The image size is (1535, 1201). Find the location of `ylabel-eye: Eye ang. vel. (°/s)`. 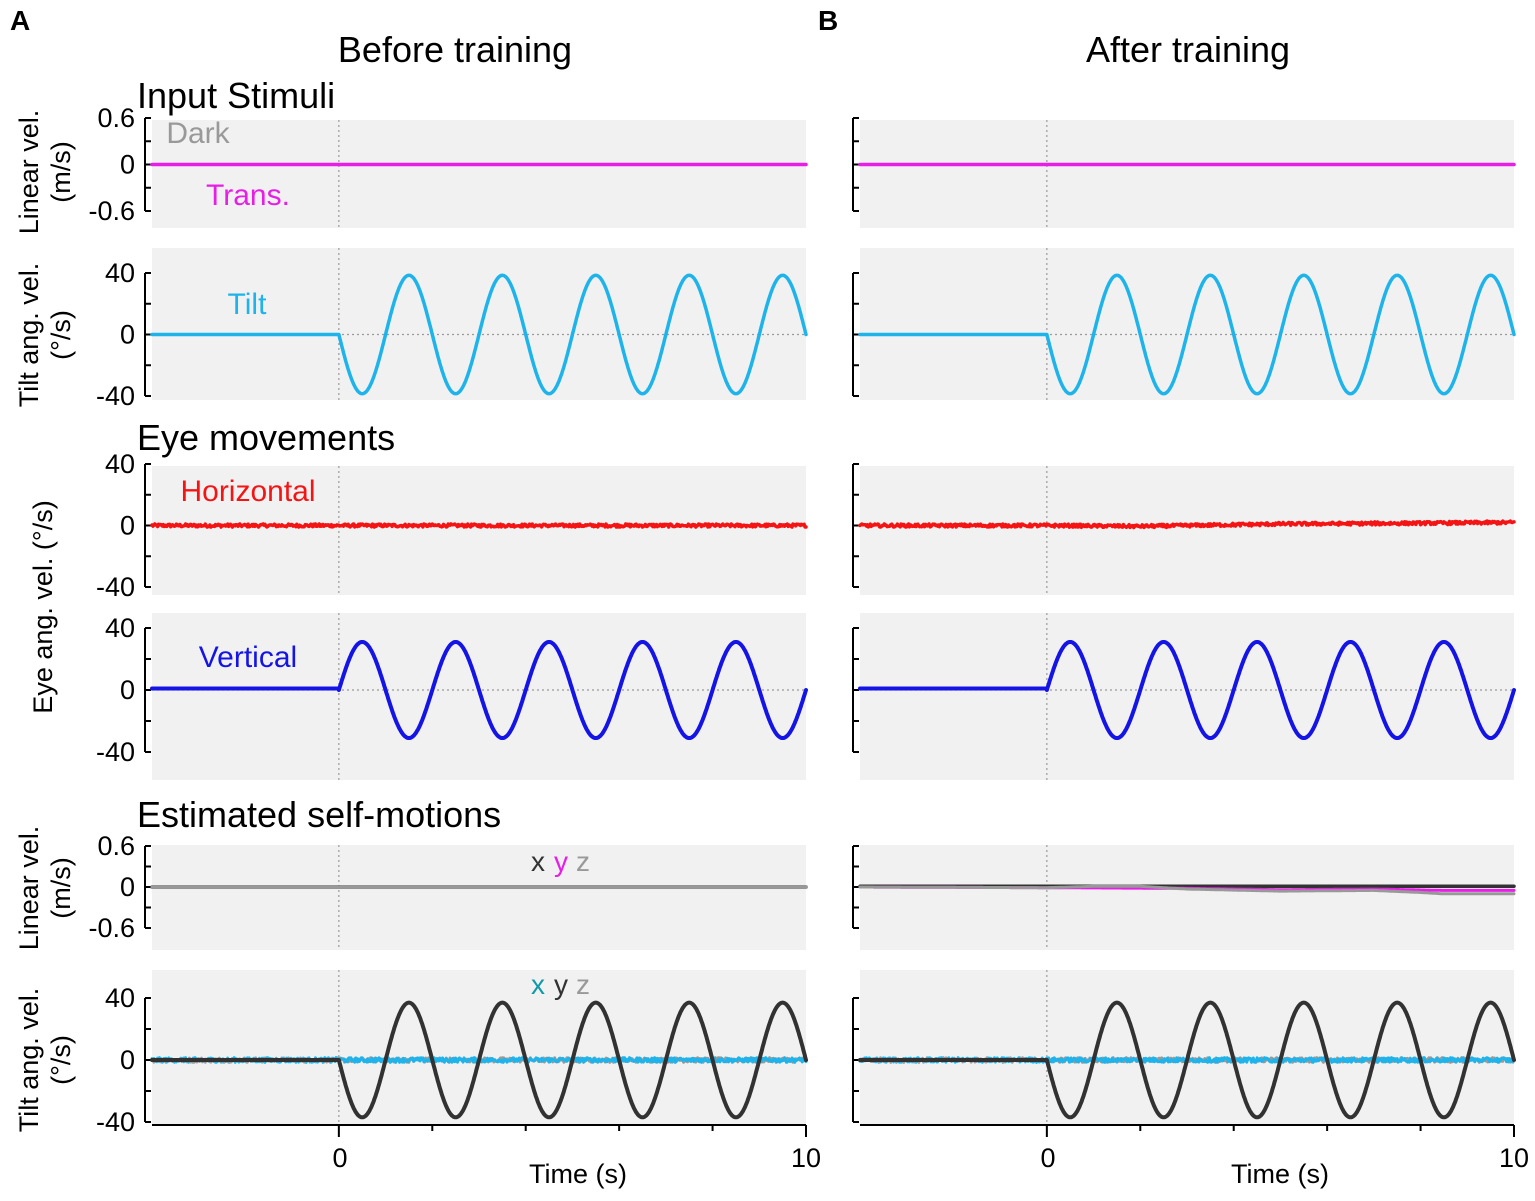

ylabel-eye: Eye ang. vel. (°/s) is located at coordinates (43, 606).